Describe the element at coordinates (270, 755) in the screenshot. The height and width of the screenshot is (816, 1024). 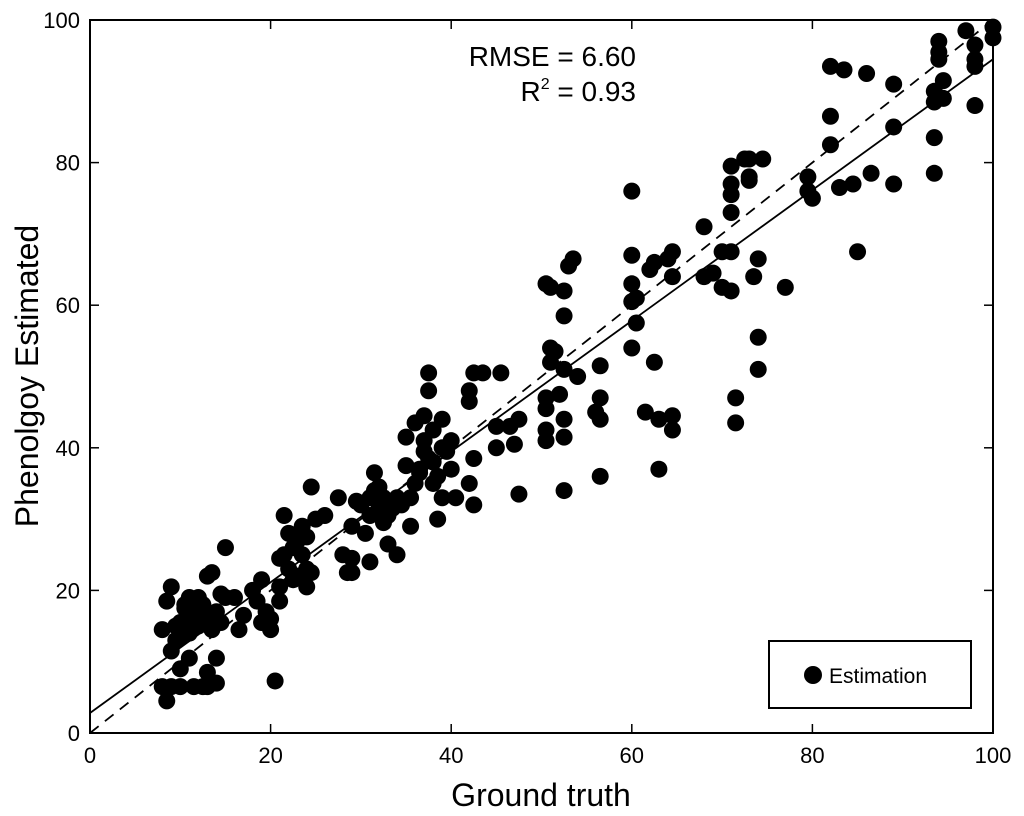
I see `x-tick-label: 20` at that location.